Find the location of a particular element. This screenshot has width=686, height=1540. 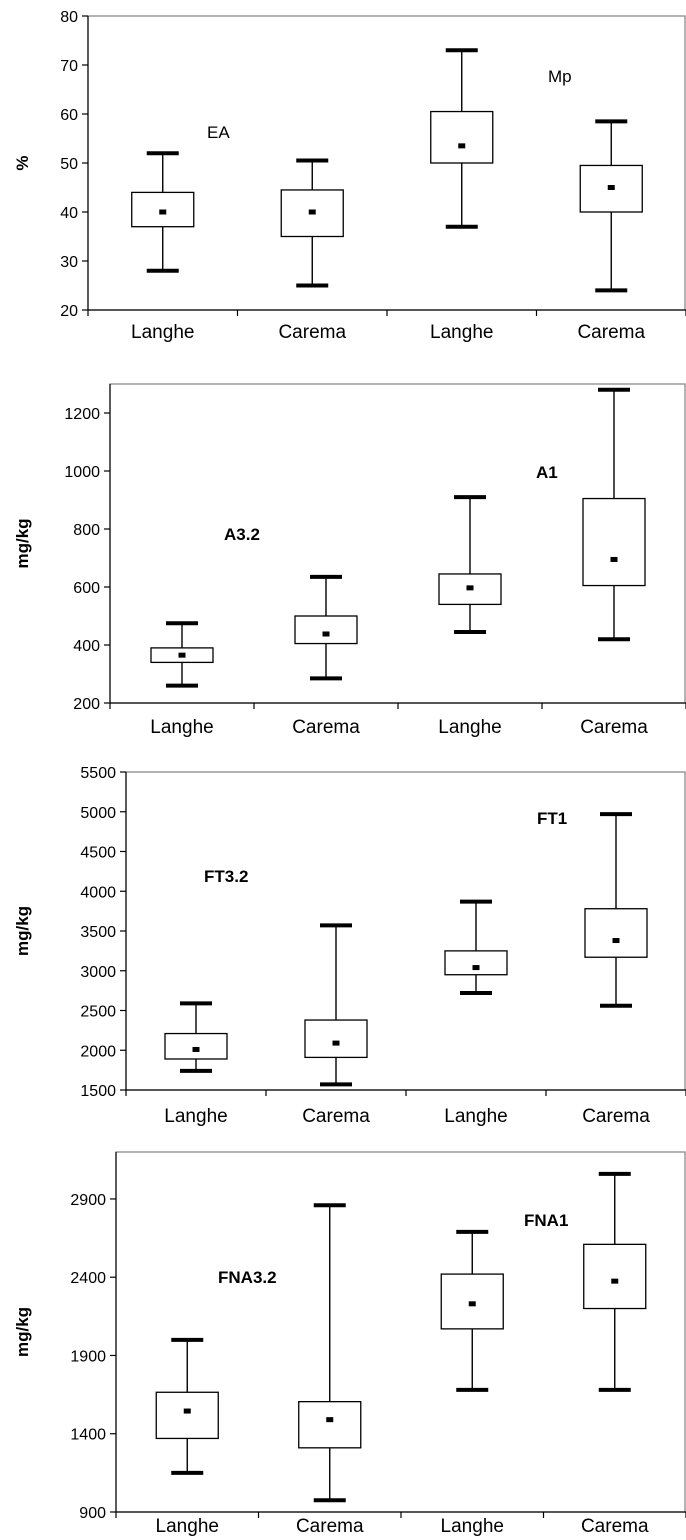

y-axis: 1500 2000 2500 3000 3500 4000 4500 5000 5500 is located at coordinates (103, 932).